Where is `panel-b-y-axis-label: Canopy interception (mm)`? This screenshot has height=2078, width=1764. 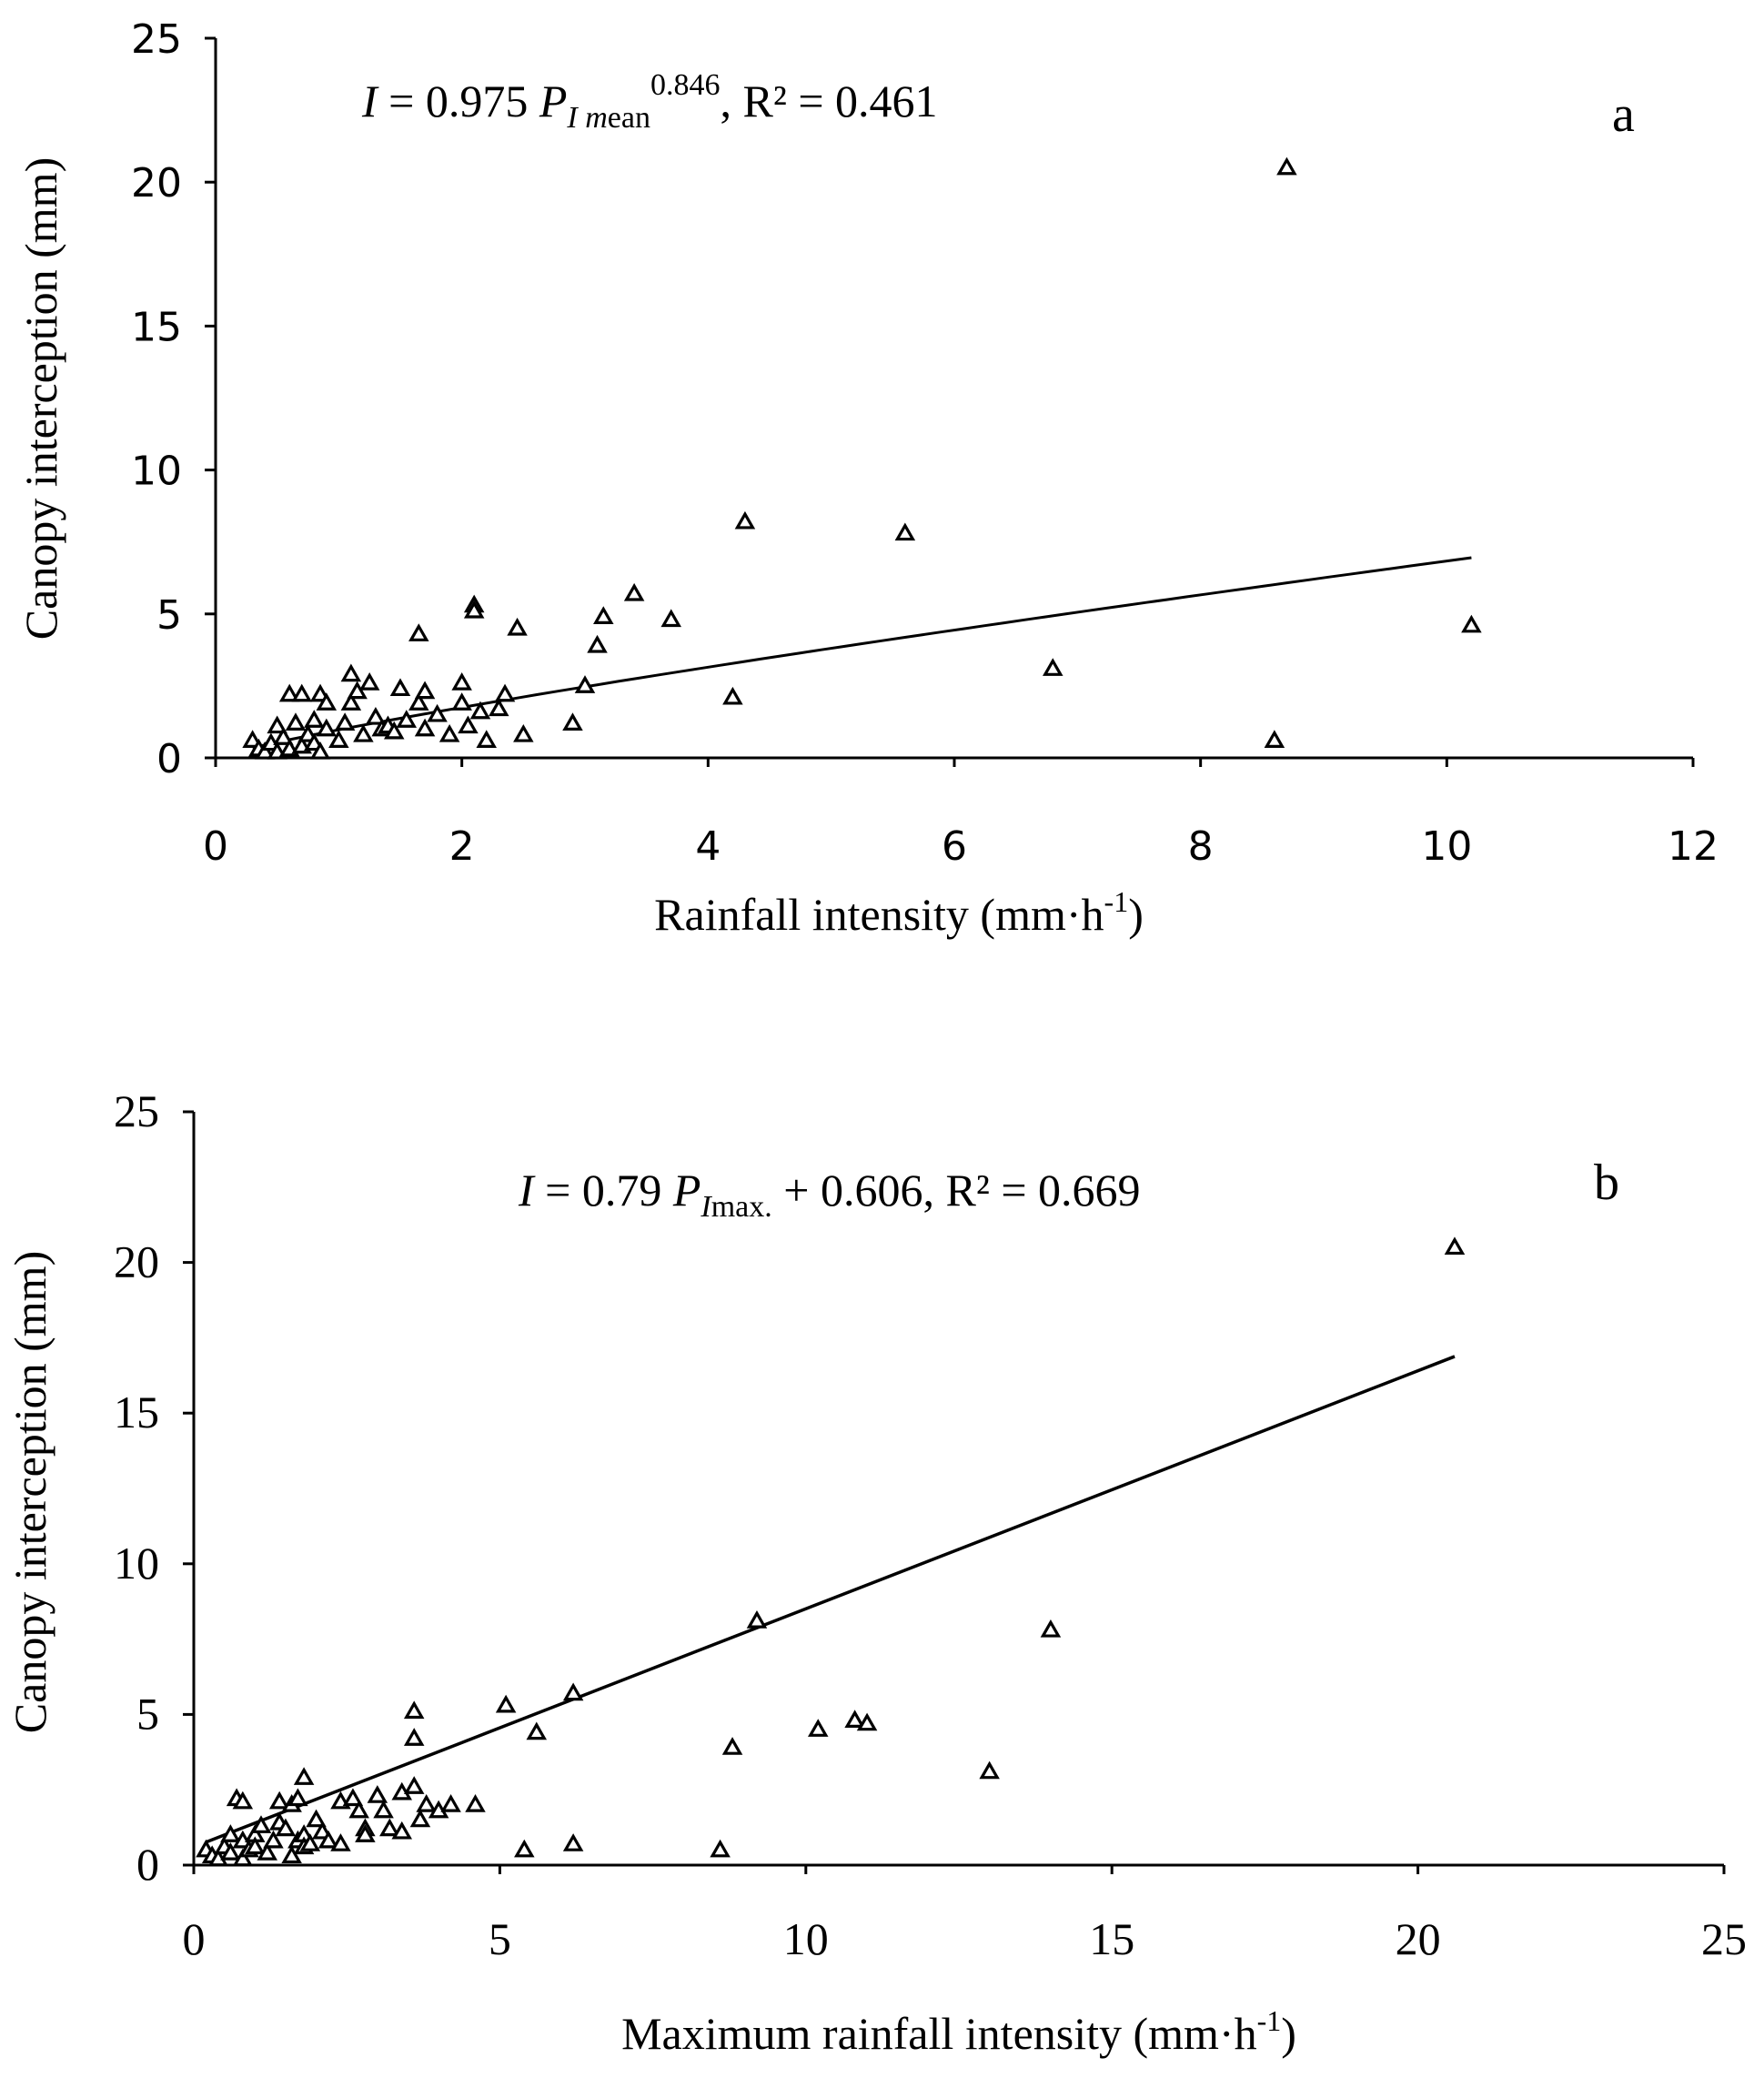 panel-b-y-axis-label: Canopy interception (mm) is located at coordinates (30, 1492).